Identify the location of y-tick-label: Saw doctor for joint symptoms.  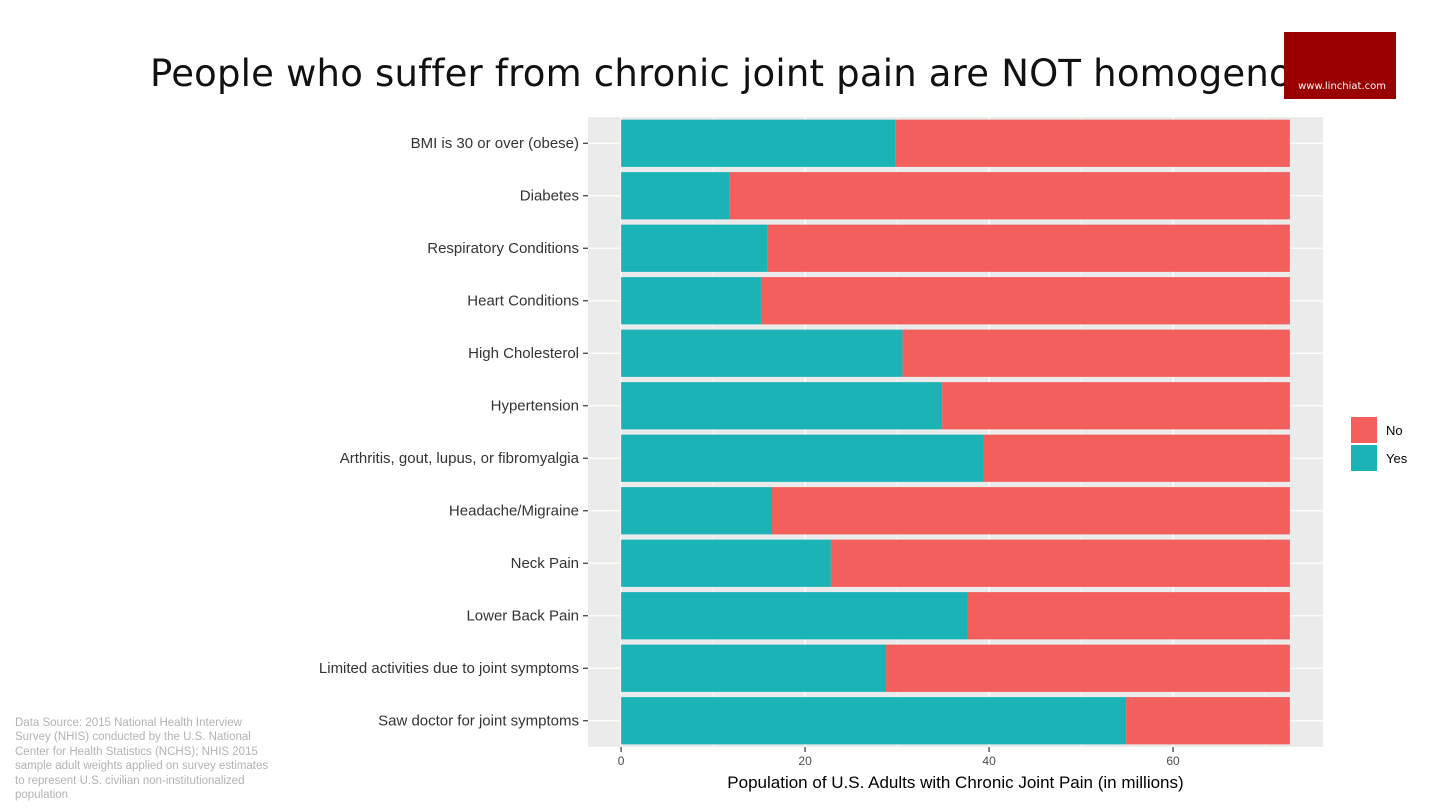
(478, 720).